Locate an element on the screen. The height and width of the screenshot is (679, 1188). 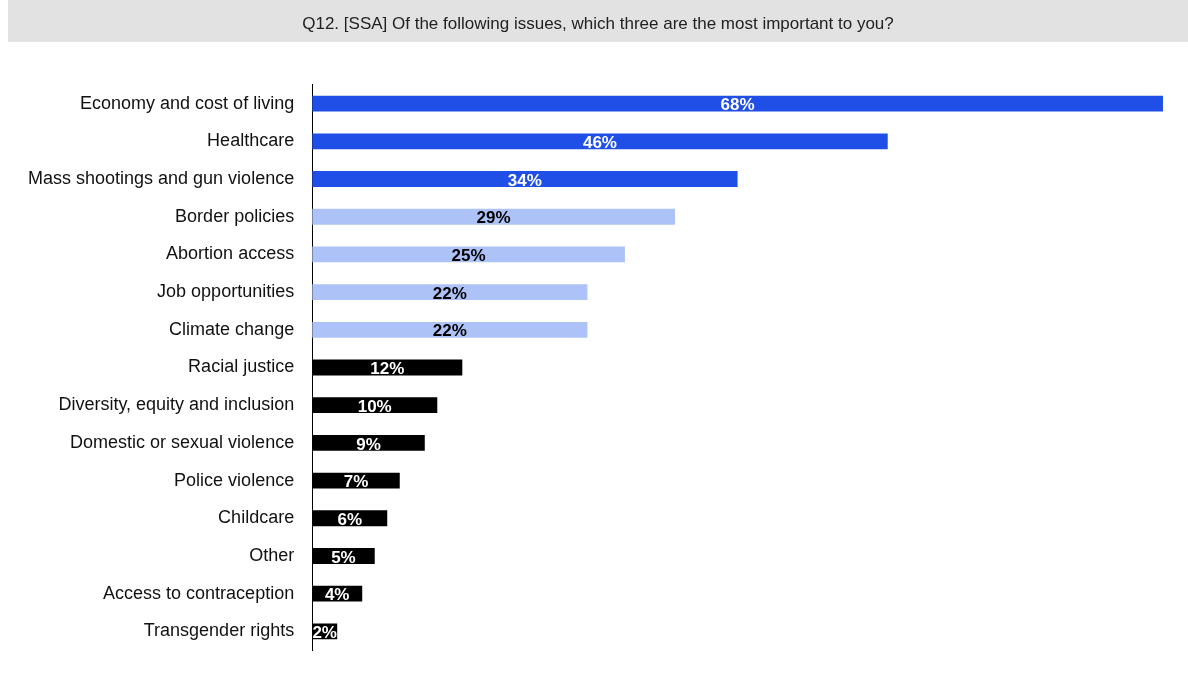
data-label: 6% is located at coordinates (349, 519).